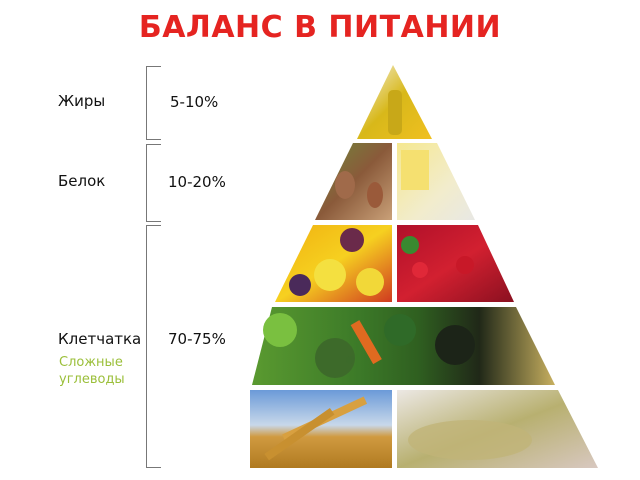 This screenshot has width=640, height=480. Describe the element at coordinates (153, 346) in the screenshot. I see `bracket-fiber` at that location.